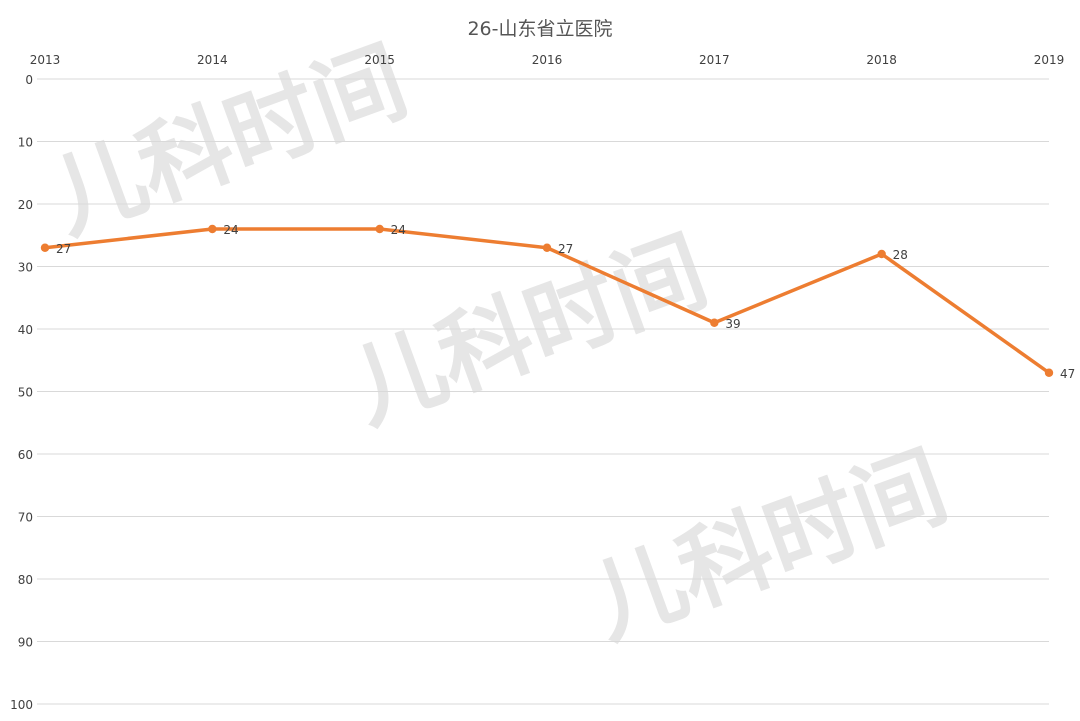 The width and height of the screenshot is (1080, 721). Describe the element at coordinates (1067, 374) in the screenshot. I see `data-label: 47` at that location.